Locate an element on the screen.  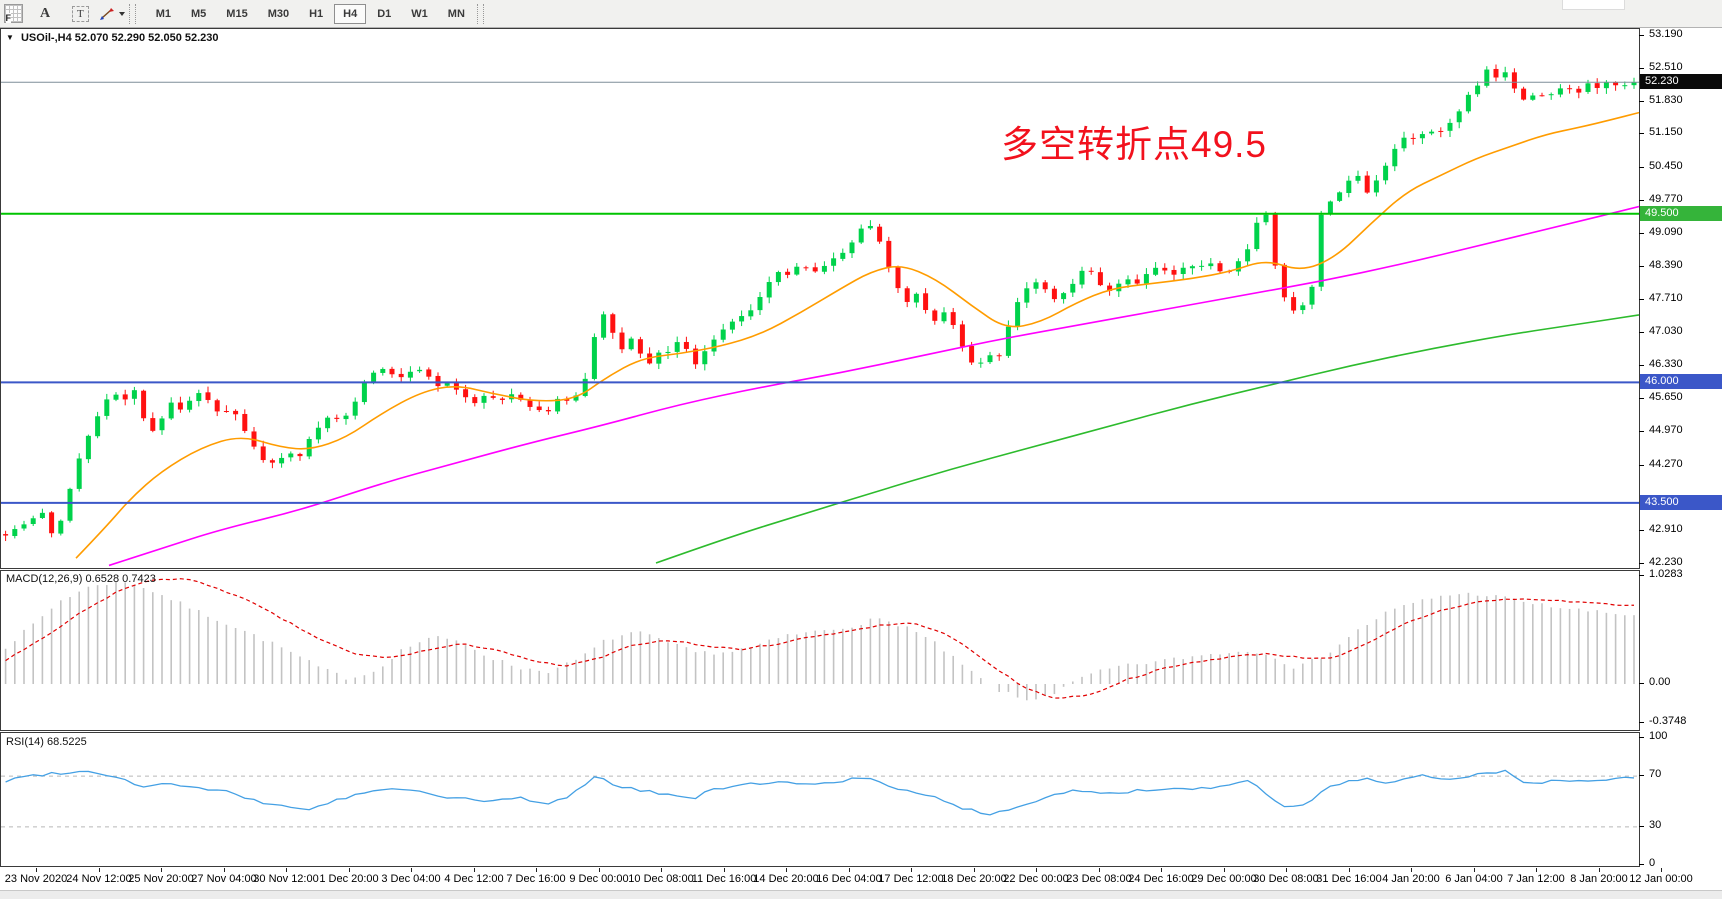
axis-tick-label: 1.0283 is located at coordinates (1666, 574).